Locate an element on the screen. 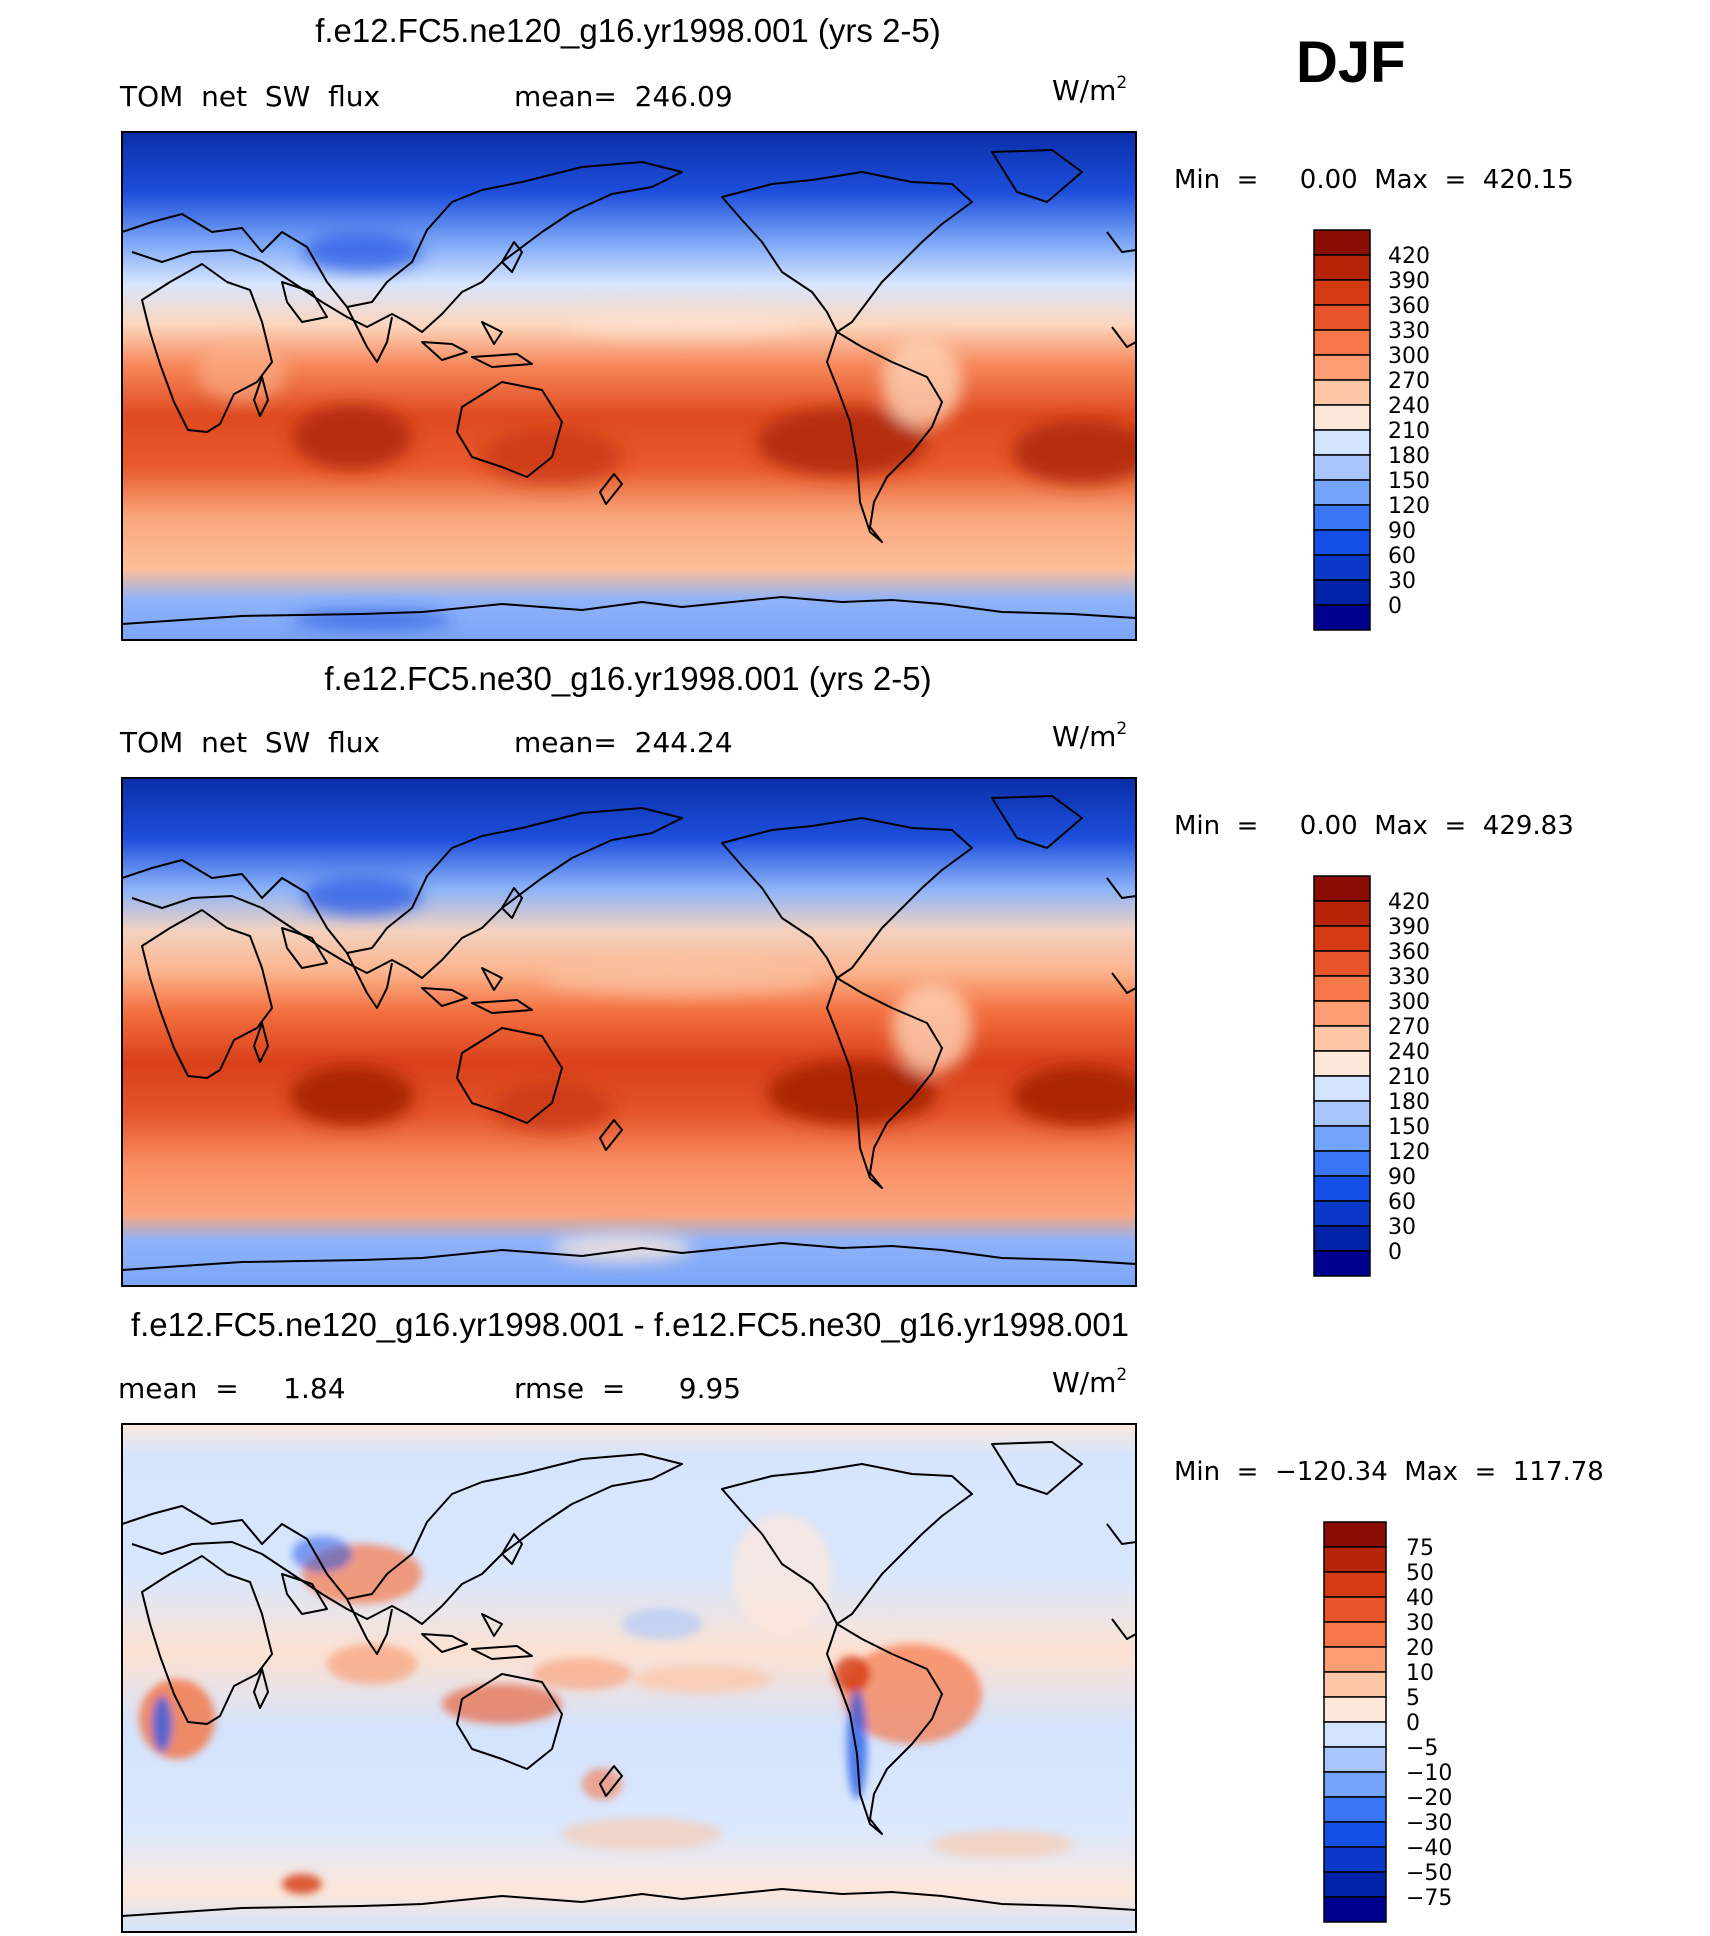 The height and width of the screenshot is (1936, 1710). panel-3-colorbar-label: −75 is located at coordinates (1429, 1898).